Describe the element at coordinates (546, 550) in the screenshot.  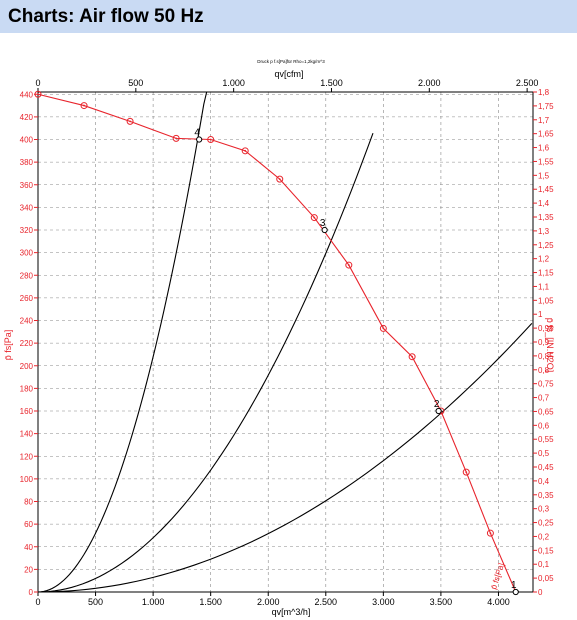
I see `y-right-tick-label: 0,15` at that location.